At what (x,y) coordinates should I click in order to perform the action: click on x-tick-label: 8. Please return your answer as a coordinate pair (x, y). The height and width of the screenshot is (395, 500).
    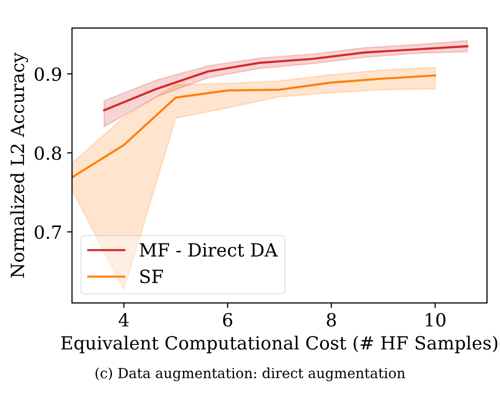
    Looking at the image, I should click on (331, 320).